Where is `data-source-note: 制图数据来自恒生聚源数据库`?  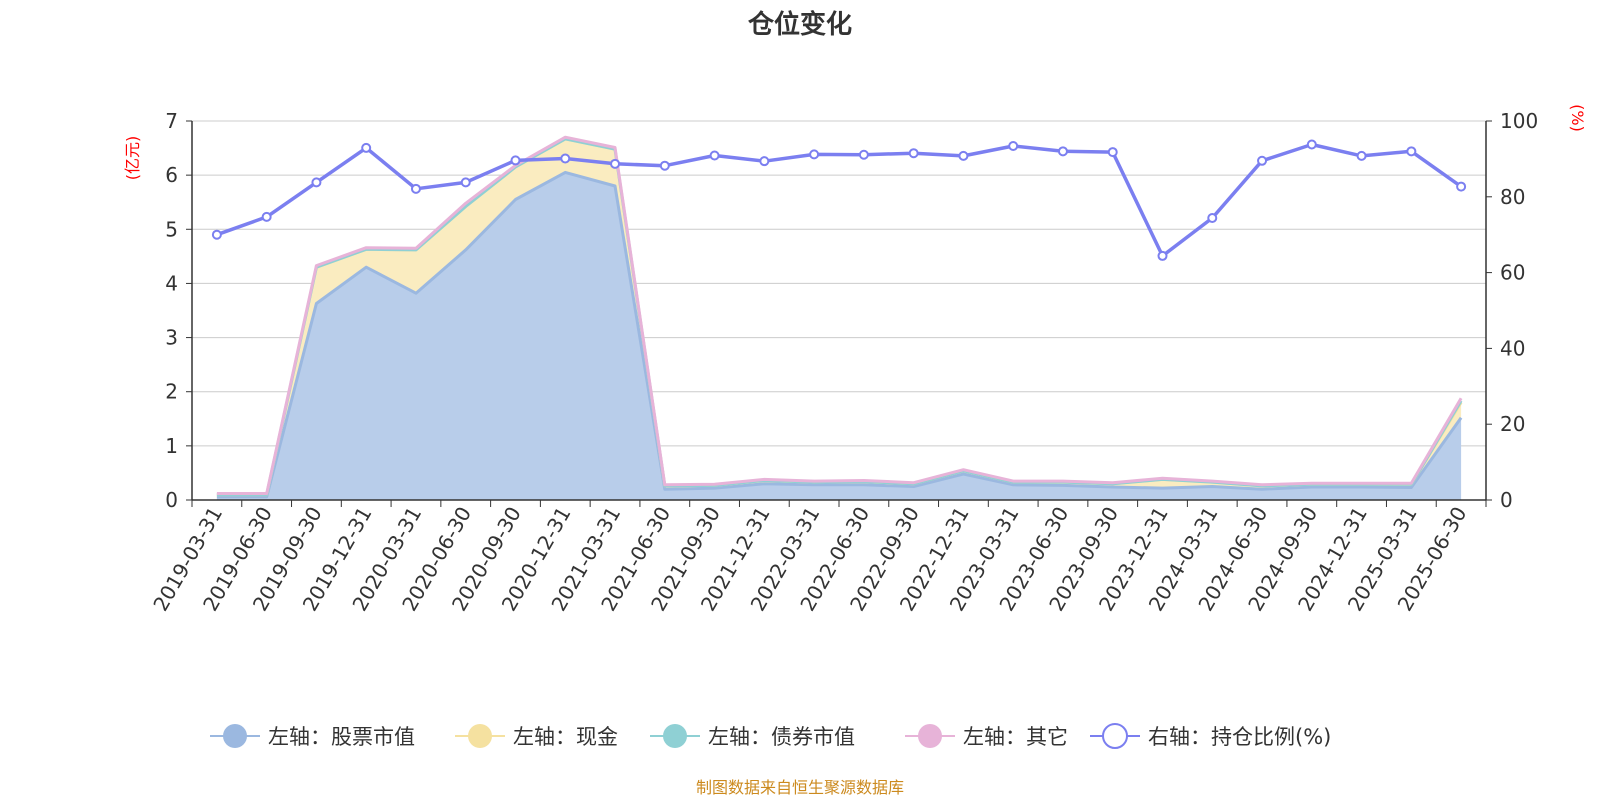 data-source-note: 制图数据来自恒生聚源数据库 is located at coordinates (800, 787).